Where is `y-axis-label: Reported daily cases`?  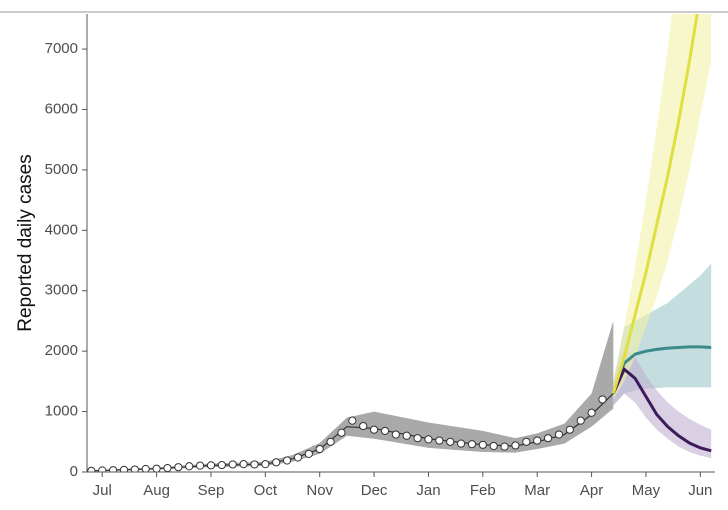
y-axis-label: Reported daily cases is located at coordinates (25, 242).